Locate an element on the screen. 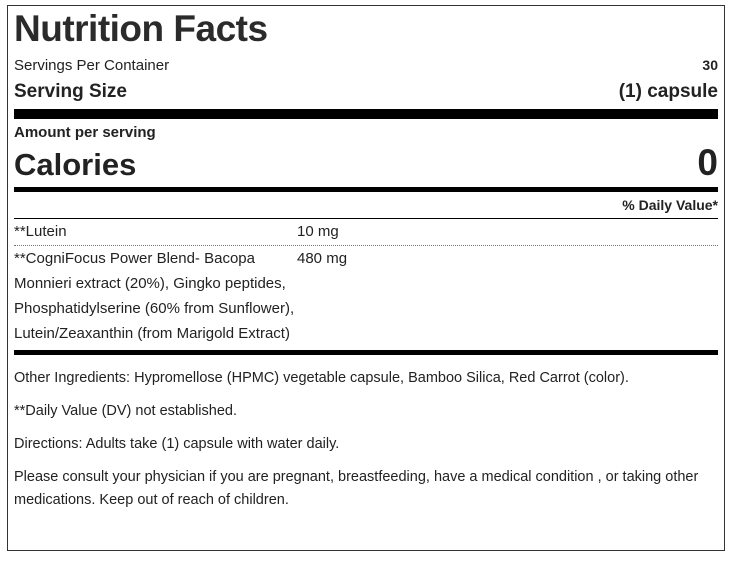  servings-value: 30 is located at coordinates (710, 65).